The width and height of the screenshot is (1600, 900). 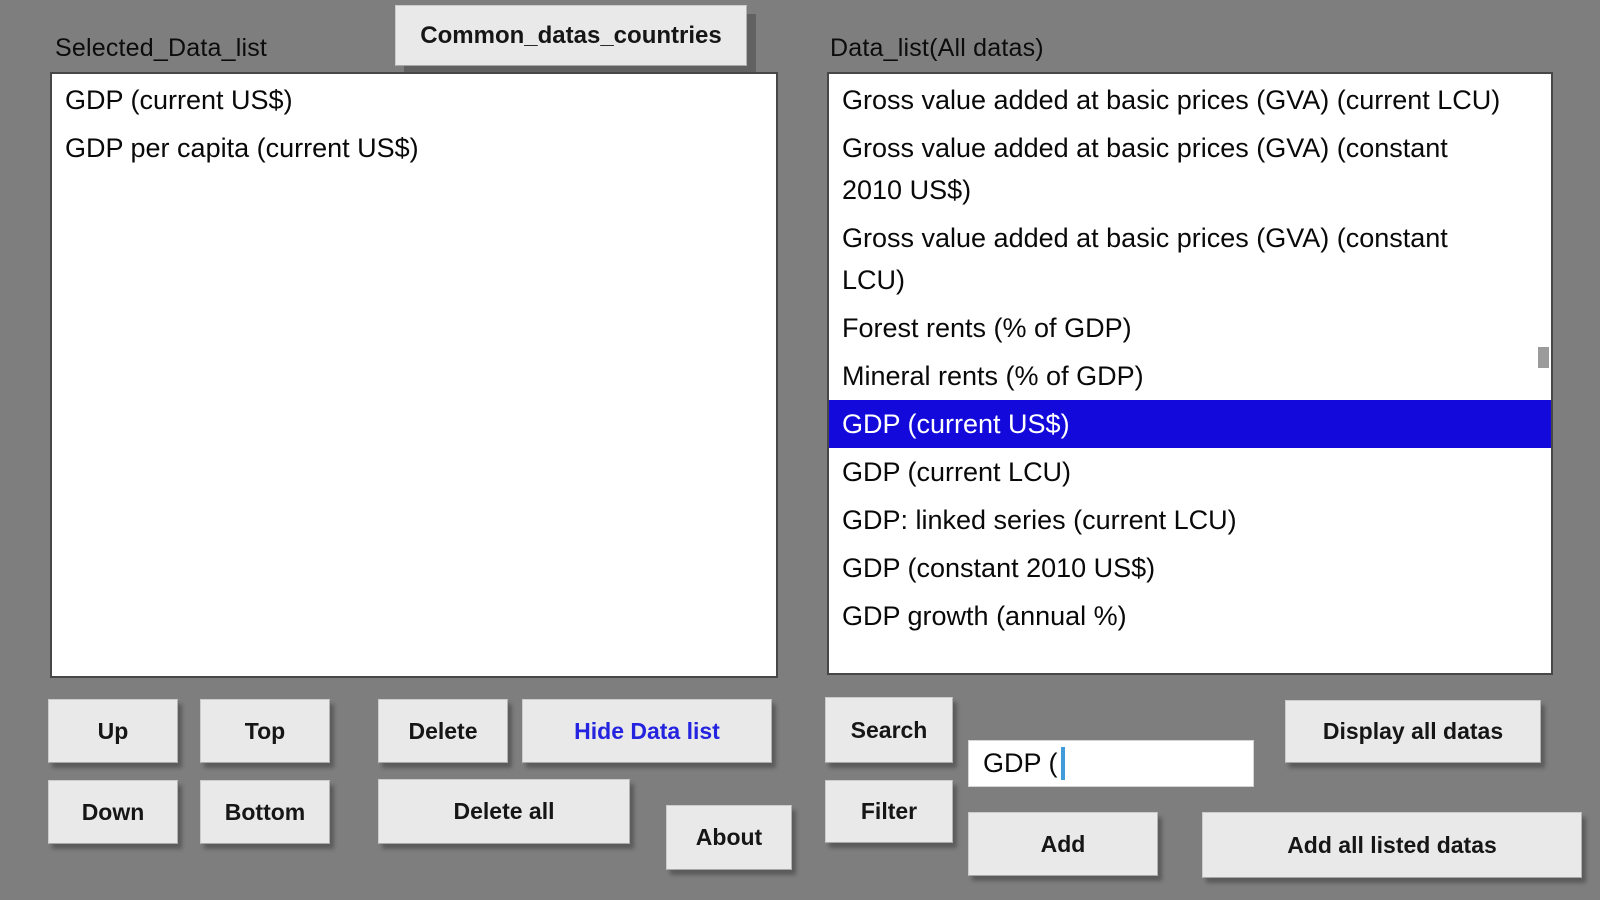 What do you see at coordinates (729, 837) in the screenshot?
I see `about-button: About` at bounding box center [729, 837].